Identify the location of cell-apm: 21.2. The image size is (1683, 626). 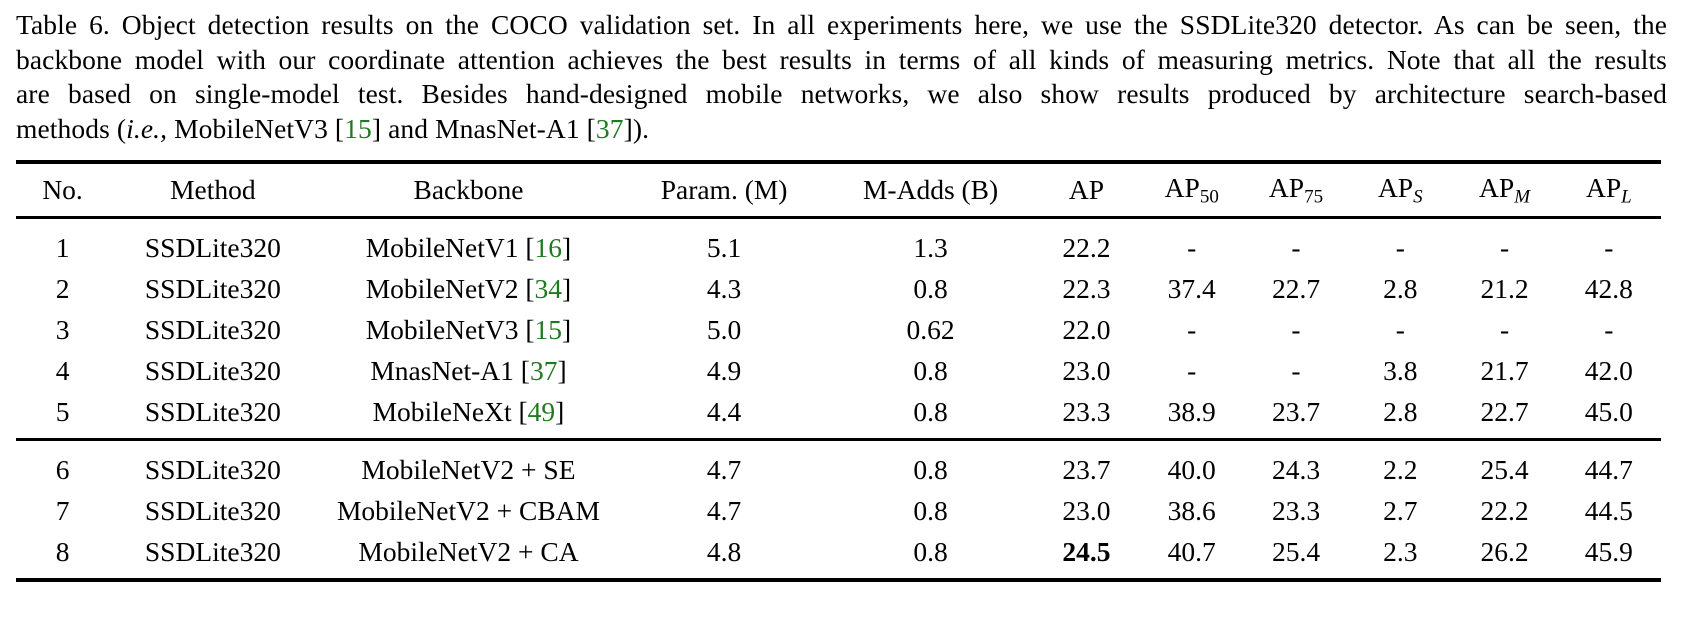
(1504, 288).